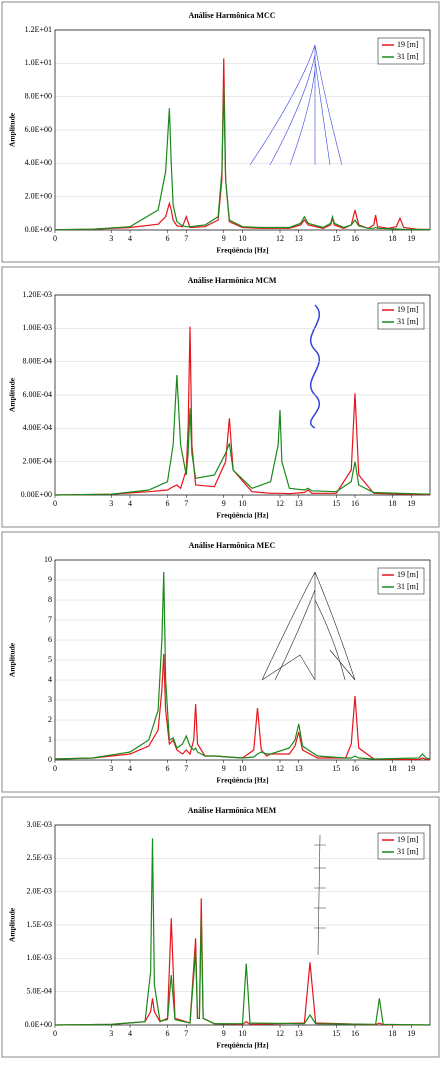 The height and width of the screenshot is (1065, 442). I want to click on y-tick-label: 2.0E-03, so click(39, 890).